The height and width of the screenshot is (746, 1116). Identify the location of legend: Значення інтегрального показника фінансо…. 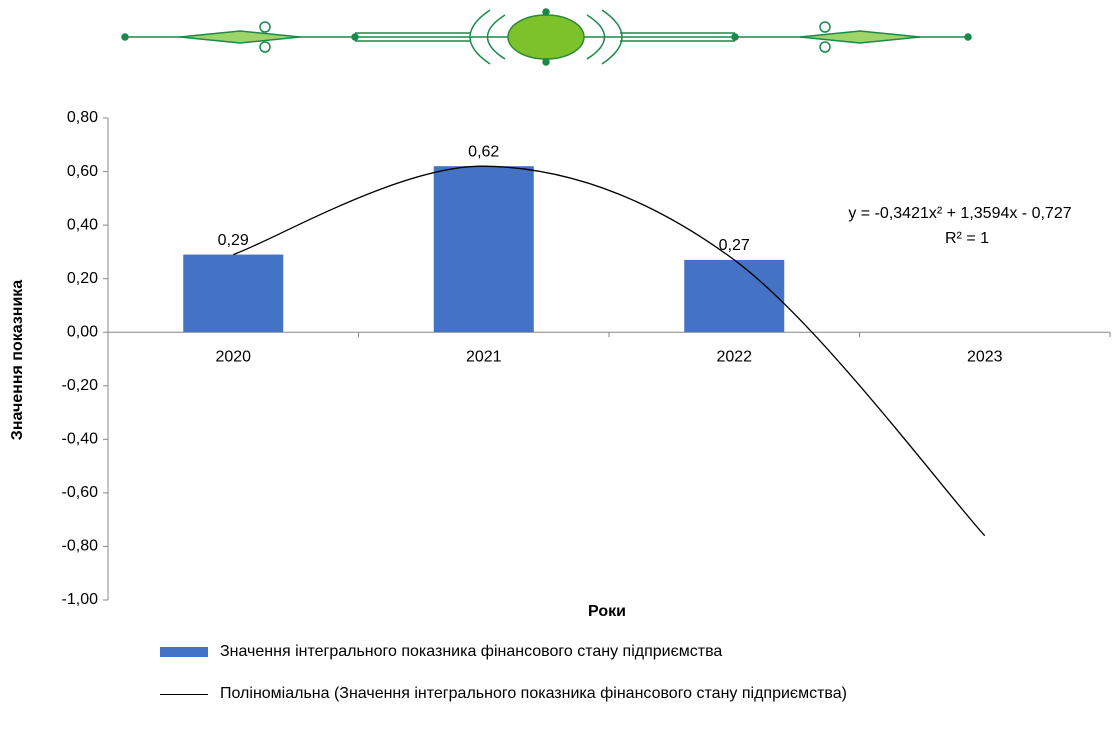
(610, 684).